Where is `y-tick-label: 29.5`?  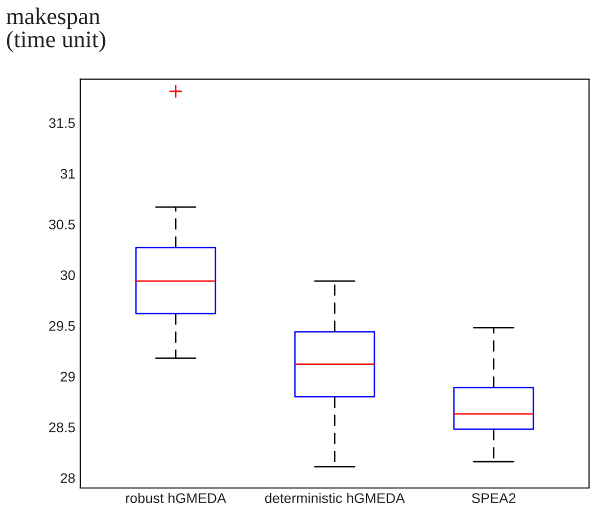 y-tick-label: 29.5 is located at coordinates (62, 326).